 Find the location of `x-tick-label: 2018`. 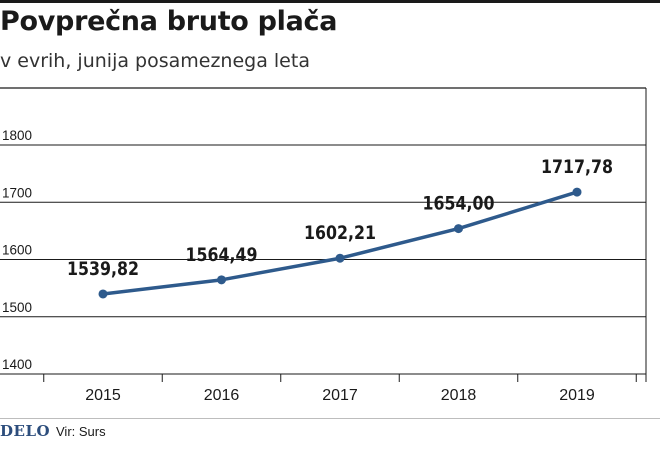

x-tick-label: 2018 is located at coordinates (459, 395).